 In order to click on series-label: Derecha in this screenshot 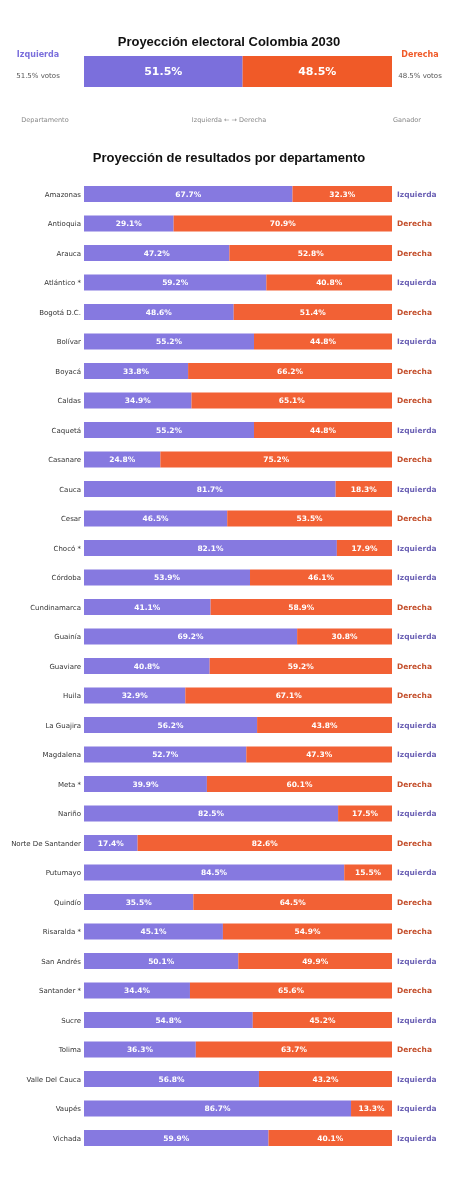, I will do `click(420, 54)`.